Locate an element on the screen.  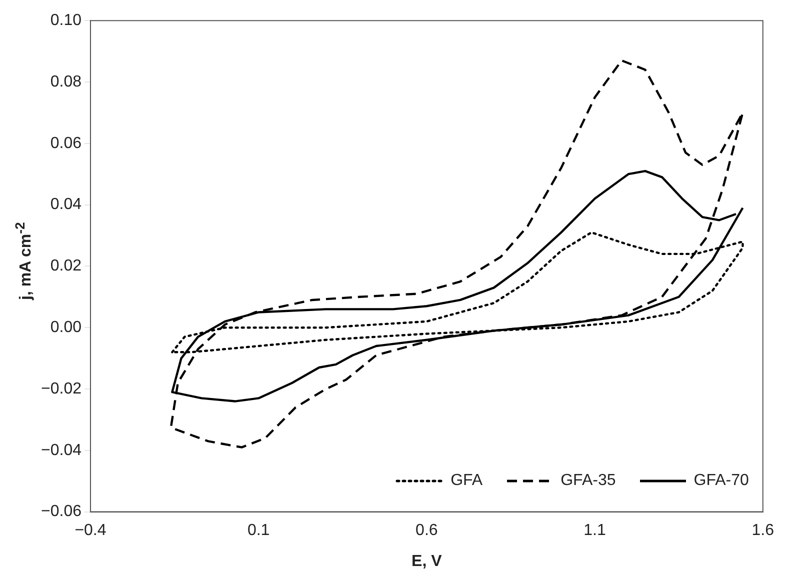
x-axis-title: E, V is located at coordinates (427, 562).